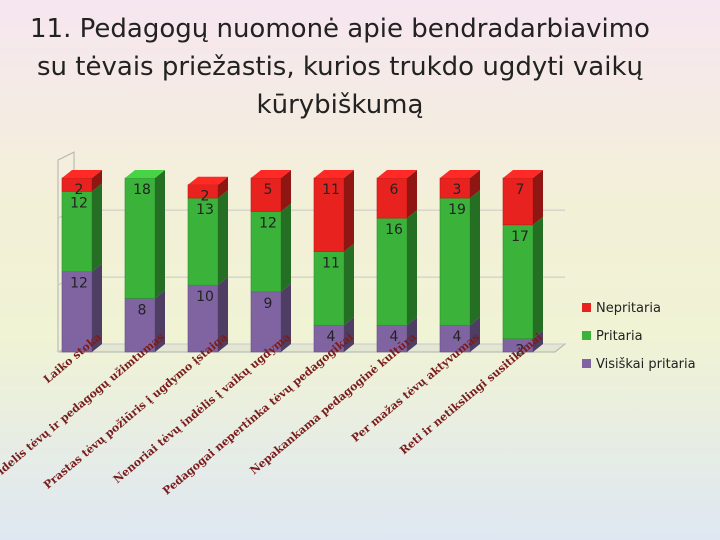 The image size is (720, 540). What do you see at coordinates (646, 364) in the screenshot?
I see `legend-label: Visiškai pritaria` at bounding box center [646, 364].